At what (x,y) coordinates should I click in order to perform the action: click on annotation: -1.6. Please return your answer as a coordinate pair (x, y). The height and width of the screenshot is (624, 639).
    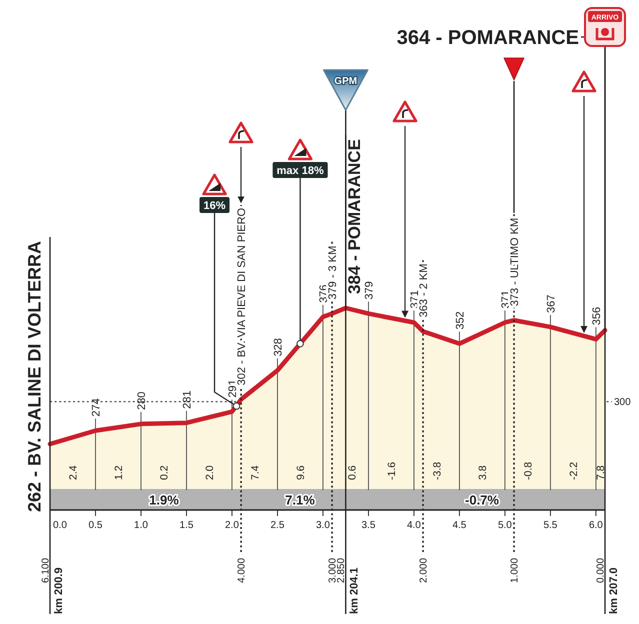
    Looking at the image, I should click on (392, 471).